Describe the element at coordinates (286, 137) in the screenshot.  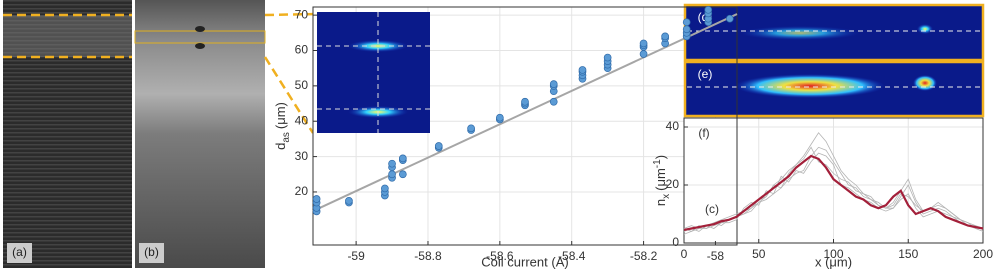
I see `y-axis-label-part: as` at that location.